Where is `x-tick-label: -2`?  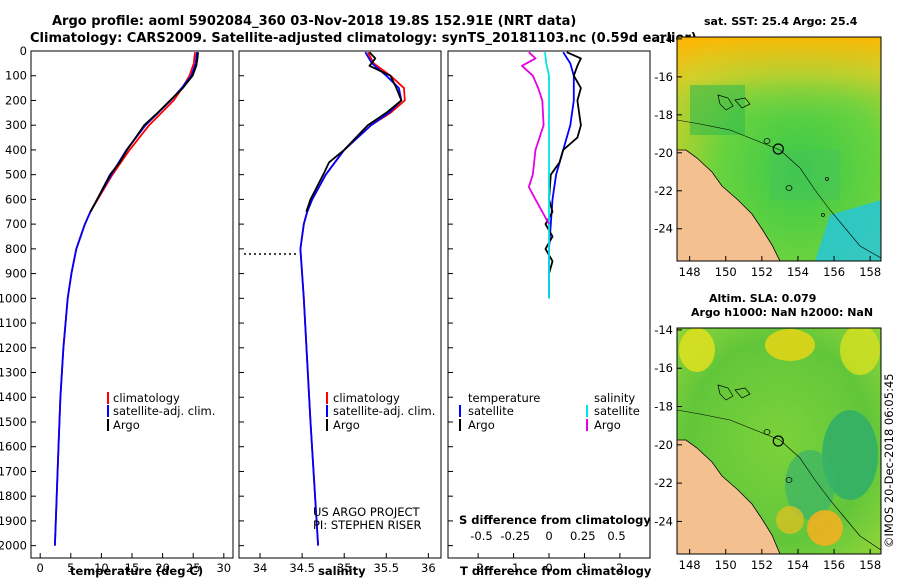 x-tick-label: -2 is located at coordinates (477, 568).